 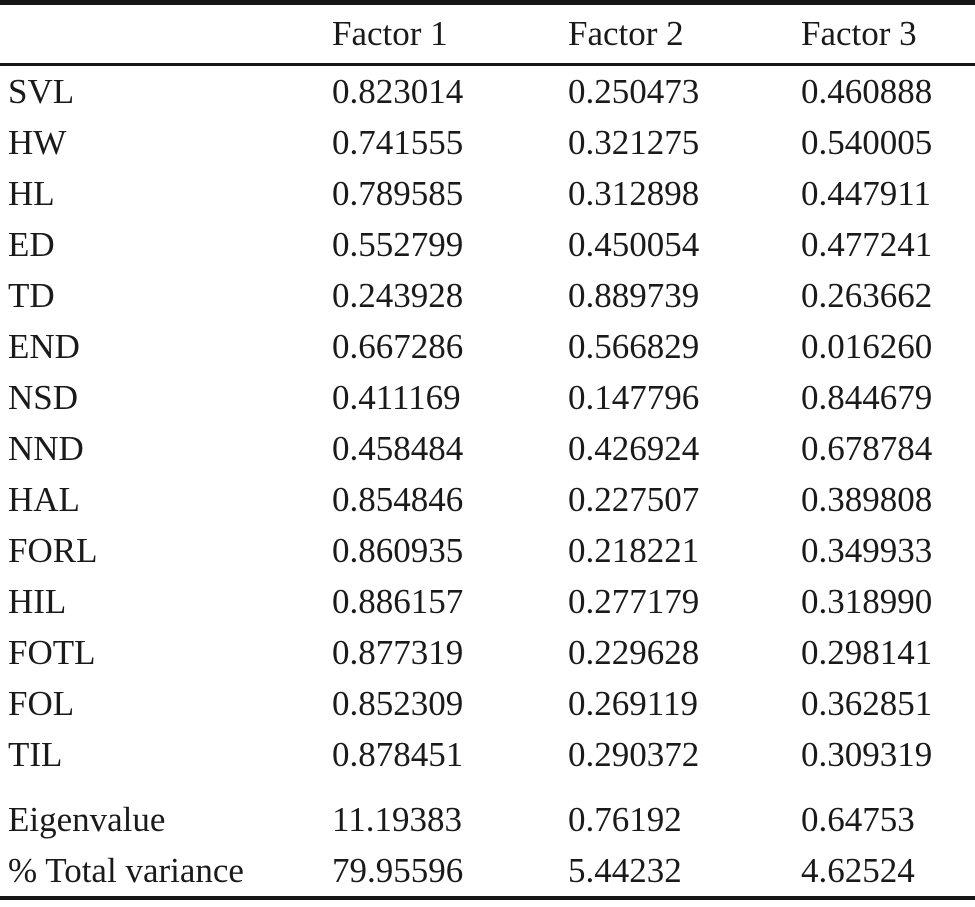 I want to click on row-label: TIL, so click(x=35, y=754).